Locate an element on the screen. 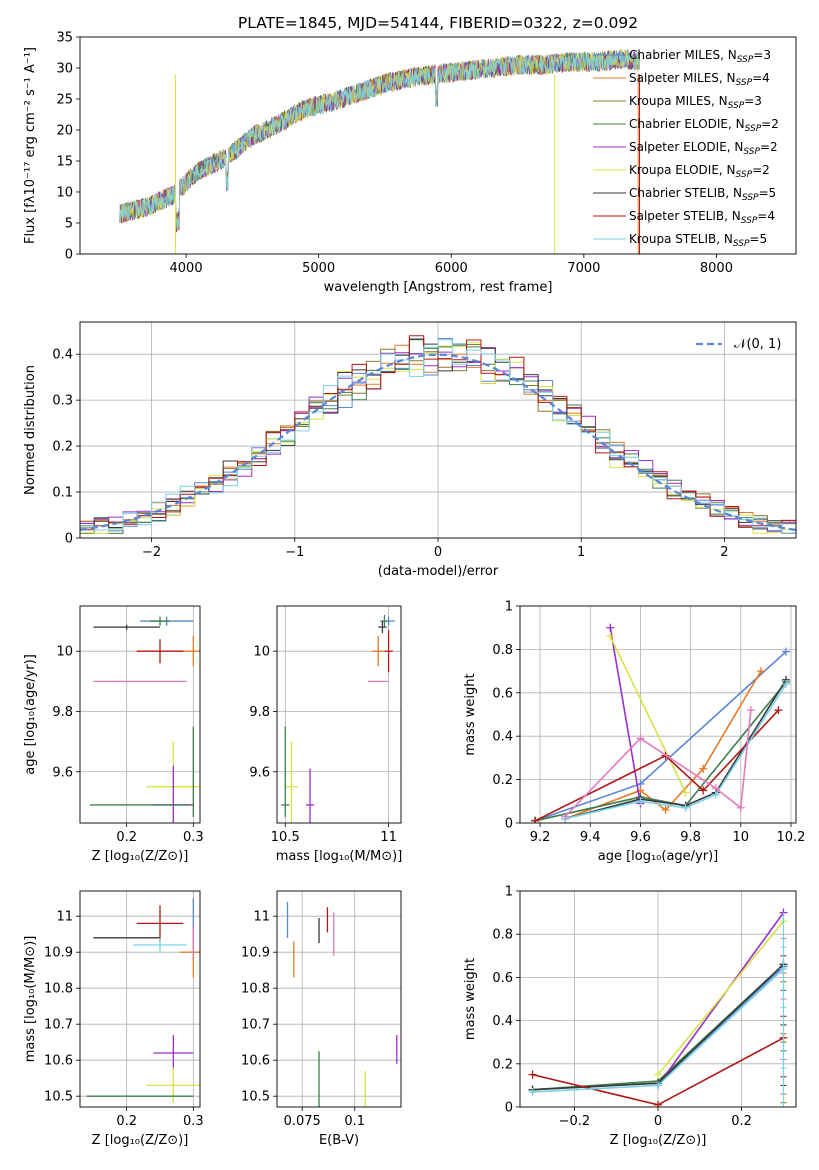 The height and width of the screenshot is (1170, 819). y-tick-label: 20 is located at coordinates (64, 131).